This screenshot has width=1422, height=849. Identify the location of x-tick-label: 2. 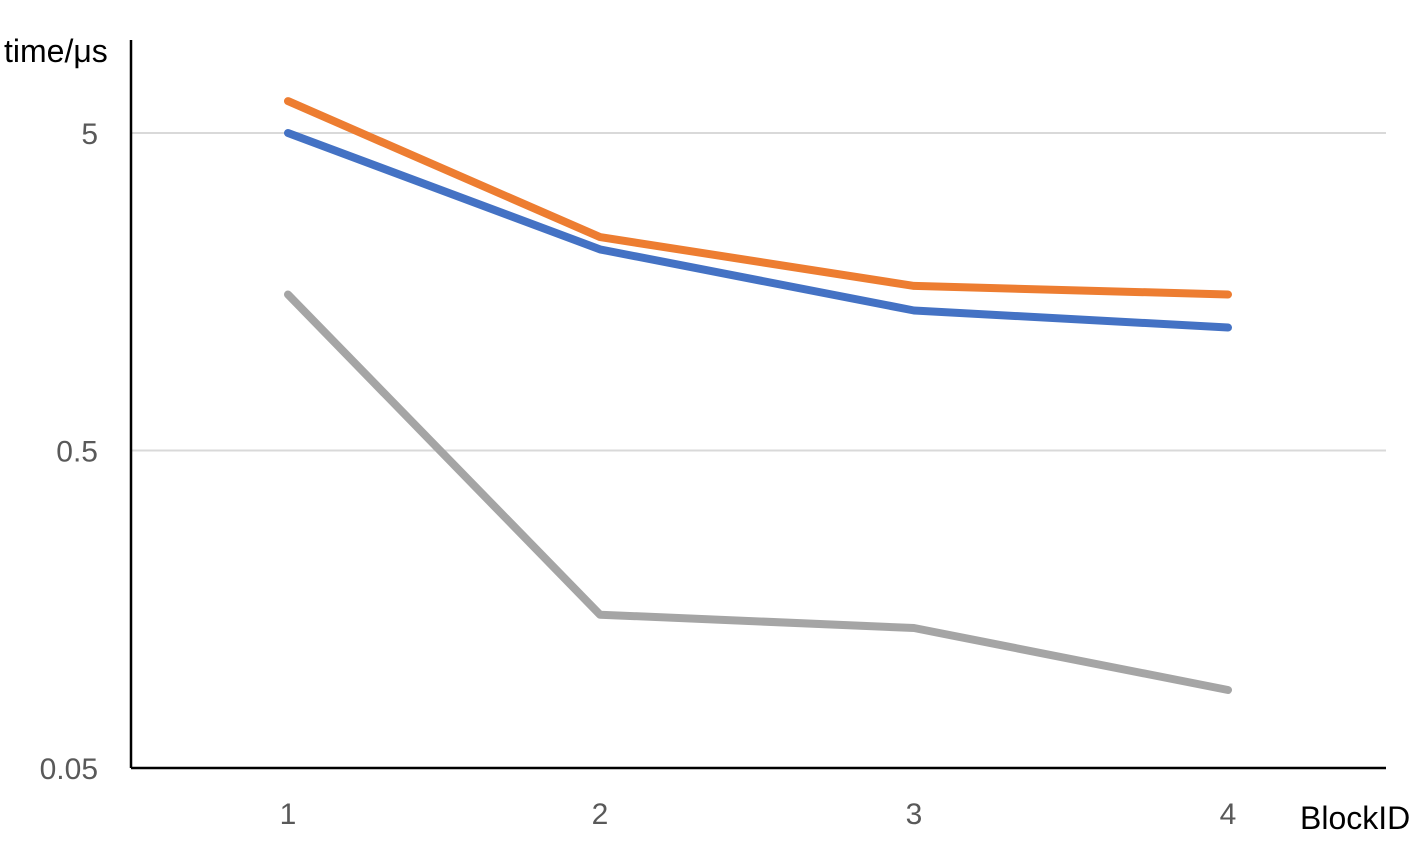
(600, 814).